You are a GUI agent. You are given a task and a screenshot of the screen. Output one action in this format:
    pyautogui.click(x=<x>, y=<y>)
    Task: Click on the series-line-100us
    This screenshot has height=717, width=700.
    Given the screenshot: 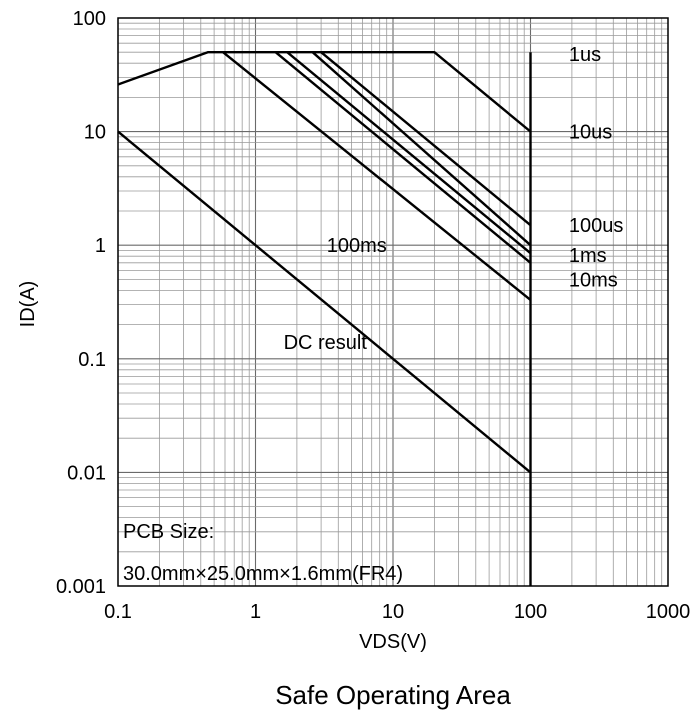 What is the action you would take?
    pyautogui.click(x=421, y=149)
    